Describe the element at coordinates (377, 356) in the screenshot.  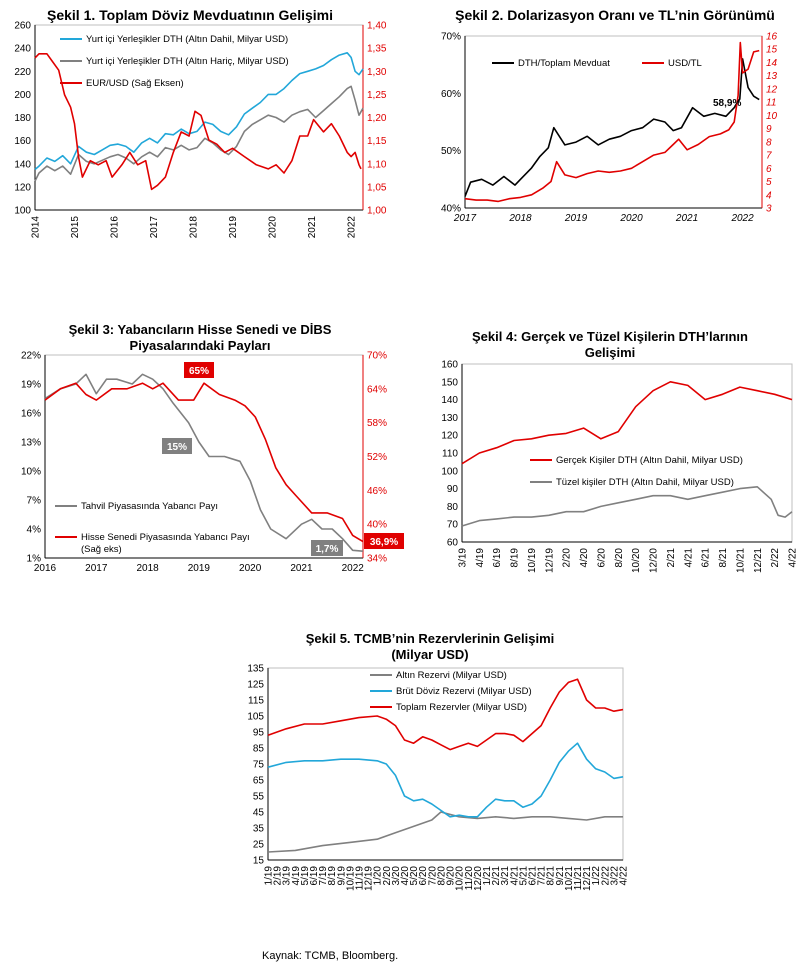
I see `c3-ytick-right-6: 70%` at that location.